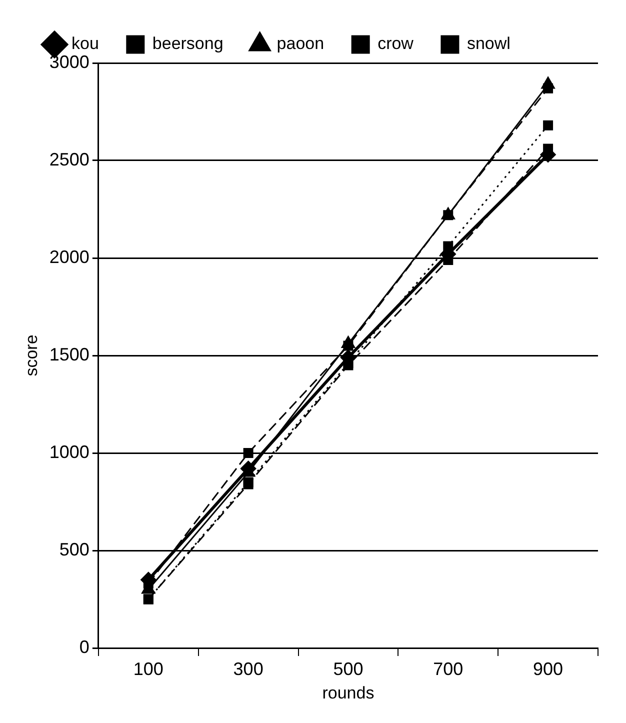  I want to click on legend-label: paoon, so click(300, 44).